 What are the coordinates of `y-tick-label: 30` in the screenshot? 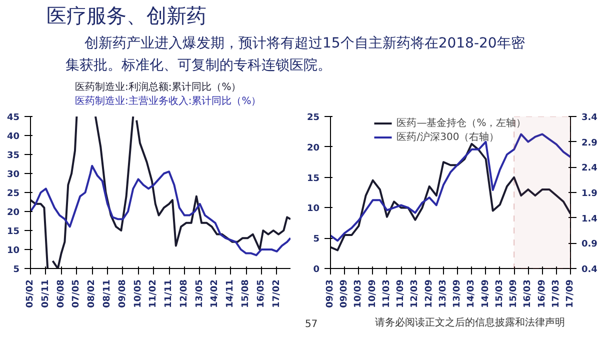 It's located at (13, 175).